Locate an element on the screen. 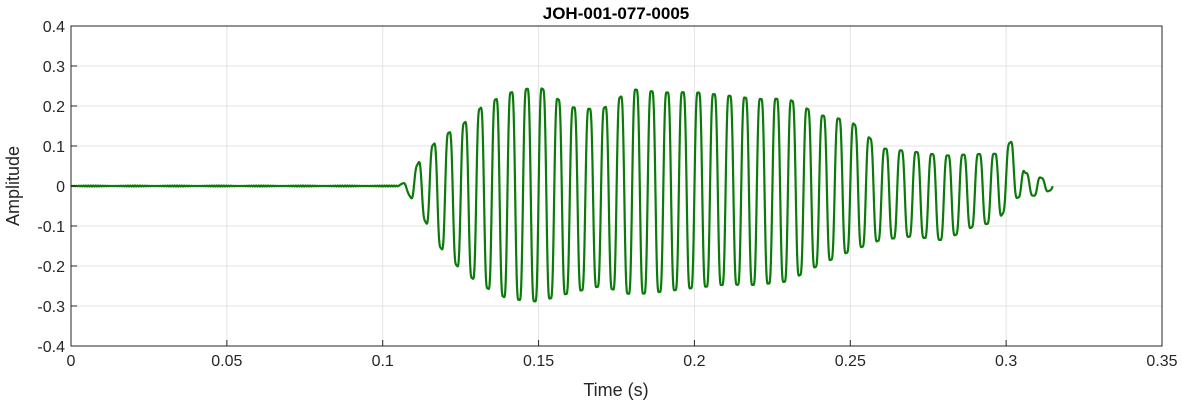 The height and width of the screenshot is (404, 1182). x-tick-label: 0.35 is located at coordinates (1161, 361).